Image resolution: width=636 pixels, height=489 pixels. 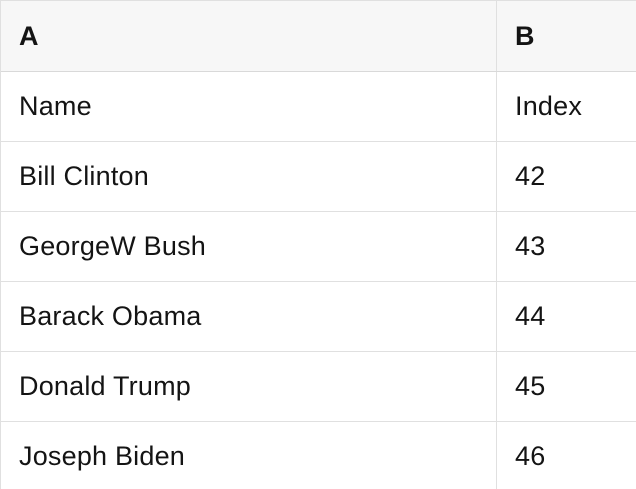 I want to click on column-header-b: B, so click(x=566, y=36).